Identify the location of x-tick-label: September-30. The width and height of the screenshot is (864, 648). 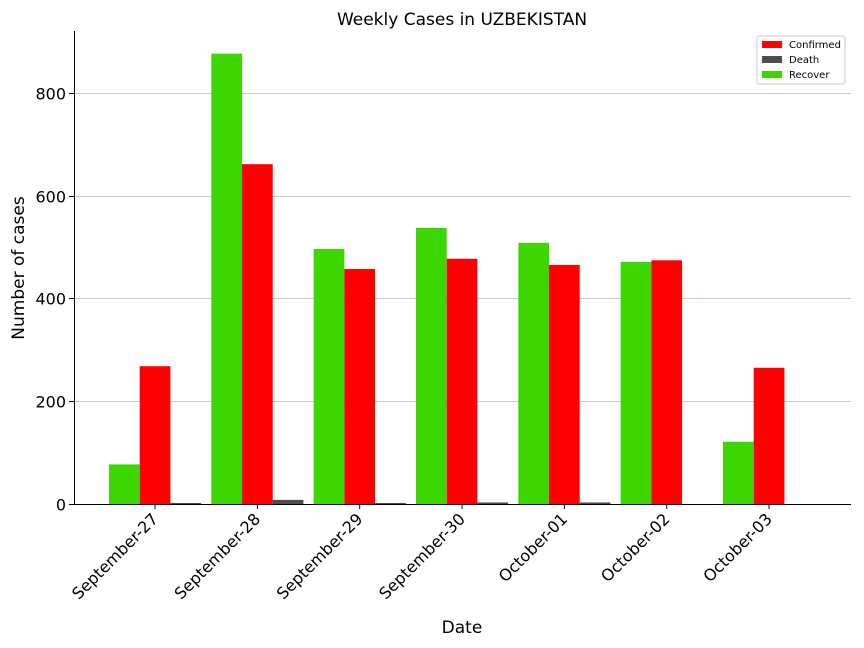
(422, 556).